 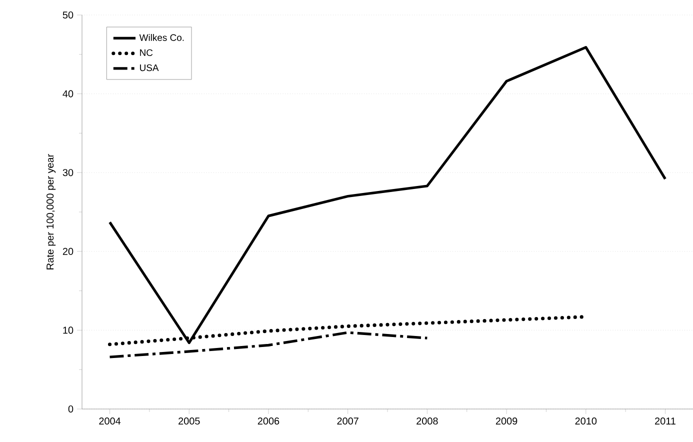 I want to click on legend-label: Wilkes Co., so click(x=161, y=37).